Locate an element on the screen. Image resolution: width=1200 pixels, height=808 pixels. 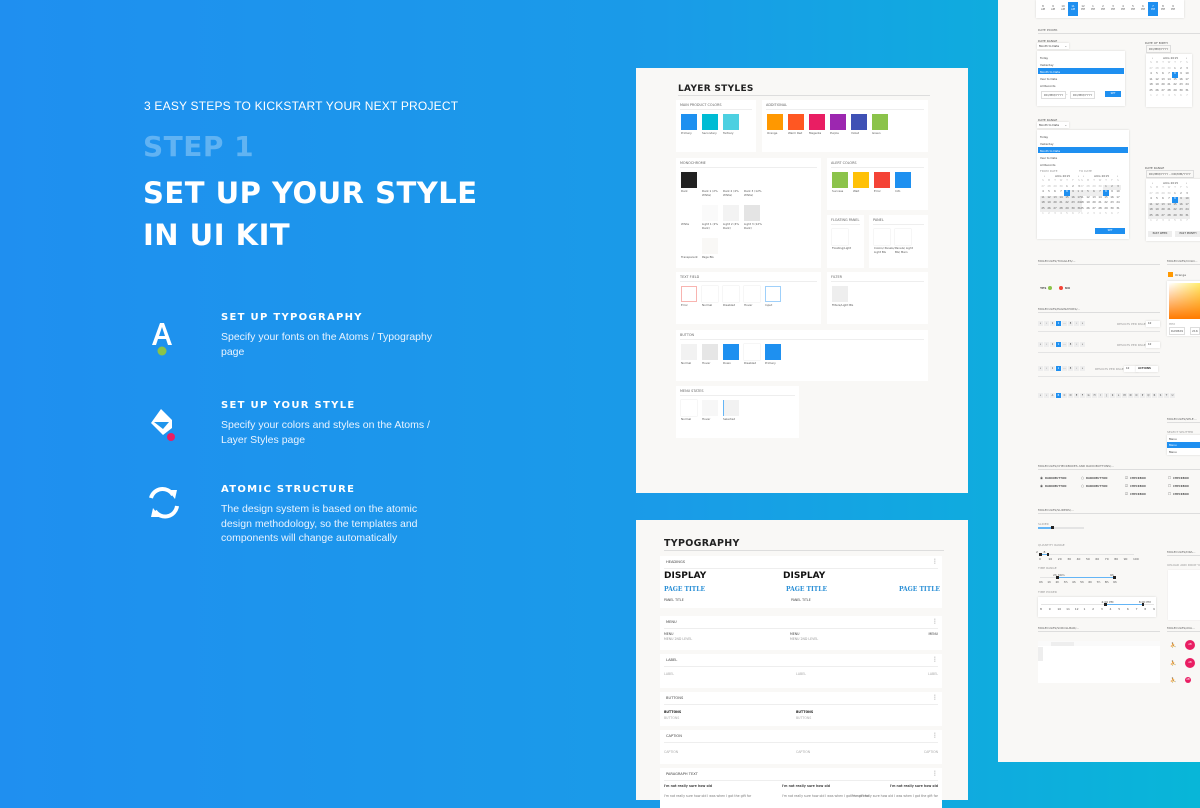
page-button: ‹ is located at coordinates (1046, 344).